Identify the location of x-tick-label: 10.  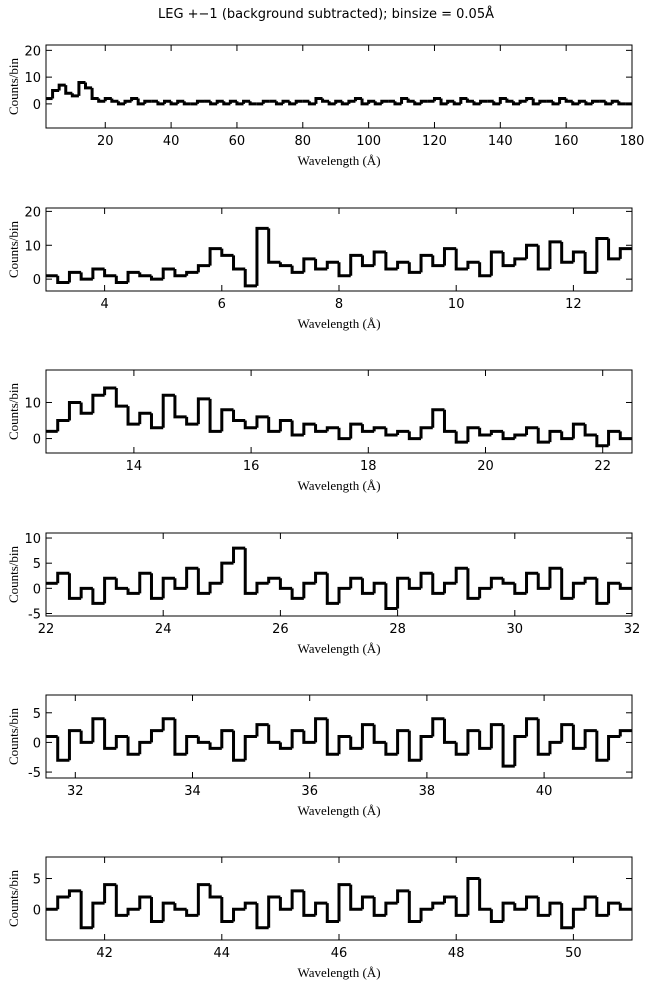
(456, 304).